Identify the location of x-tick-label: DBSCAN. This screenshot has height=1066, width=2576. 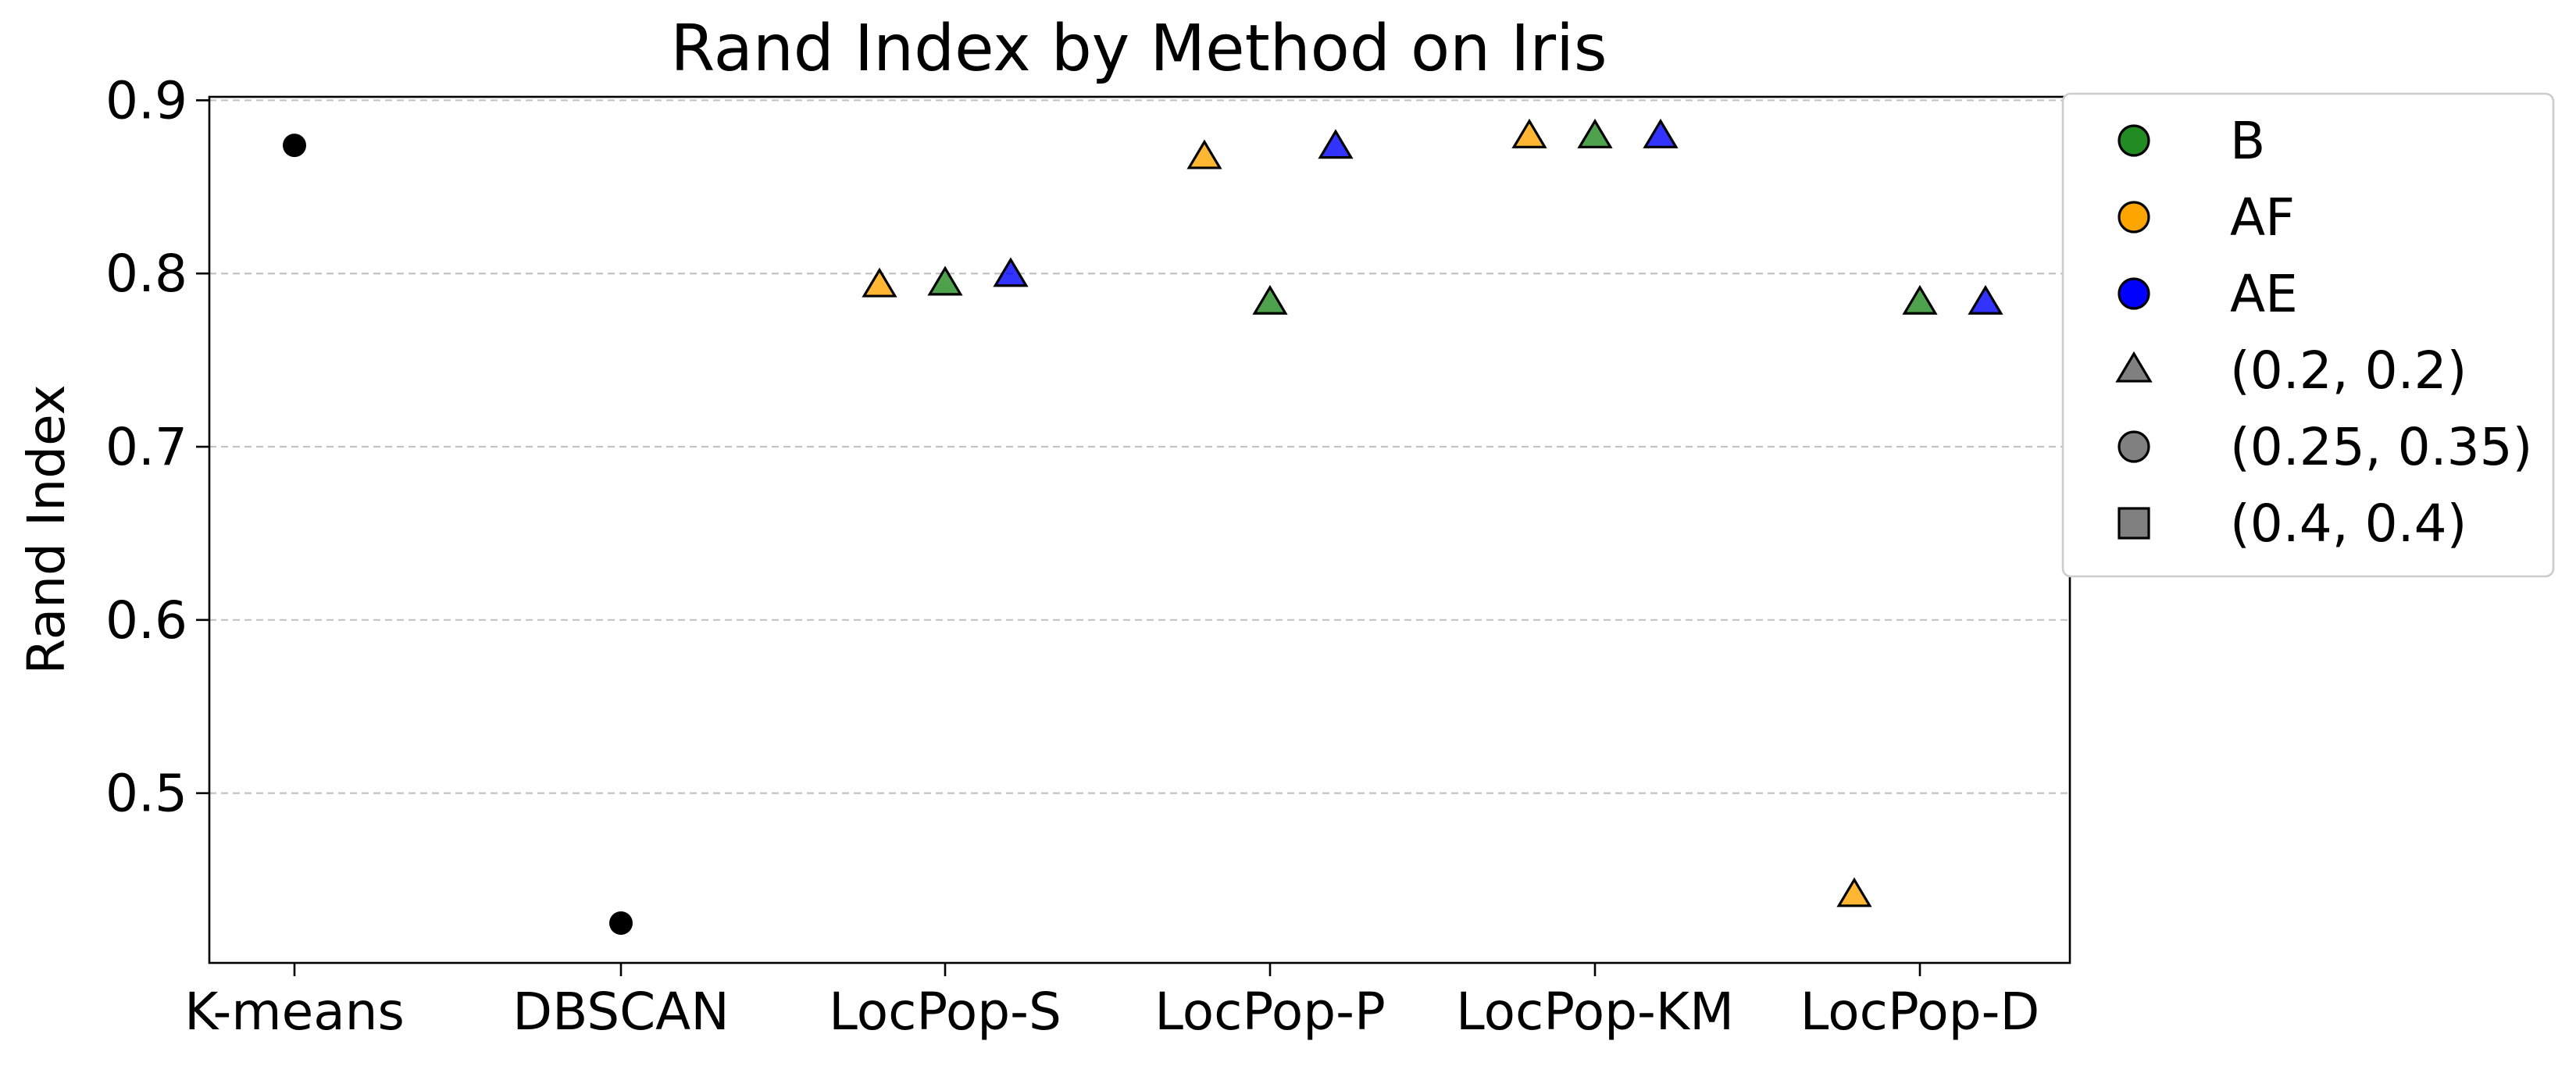
(620, 1012).